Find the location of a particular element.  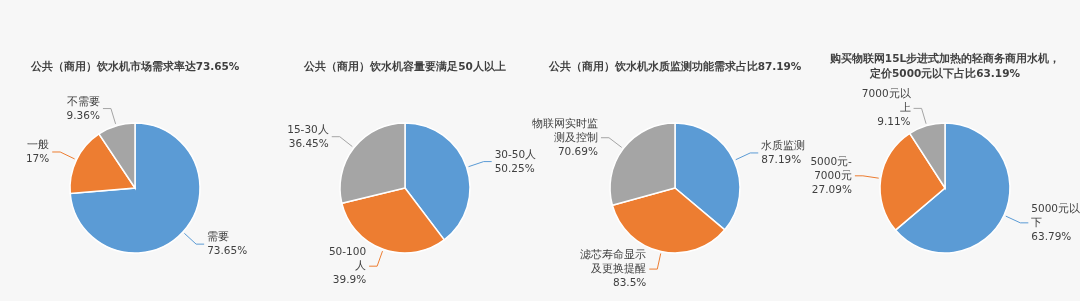

chart-title: 公共（商用）饮水机水质监测功能需求占比87.19% is located at coordinates (674, 66).